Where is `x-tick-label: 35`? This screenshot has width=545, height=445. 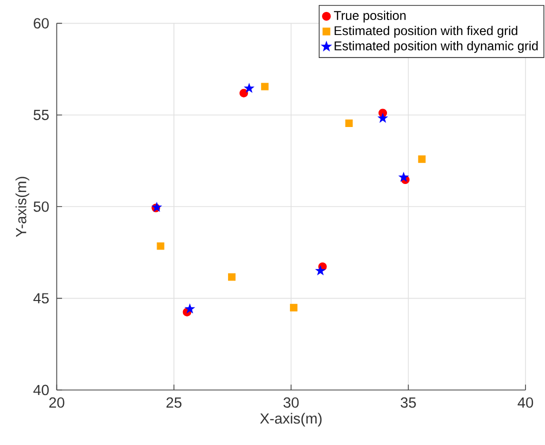
x-tick-label: 35 is located at coordinates (408, 402).